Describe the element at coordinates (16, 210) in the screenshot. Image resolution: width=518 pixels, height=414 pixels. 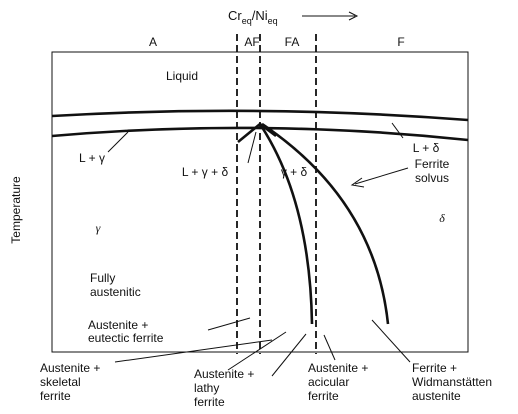
I see `y-axis-label: Temperature` at that location.